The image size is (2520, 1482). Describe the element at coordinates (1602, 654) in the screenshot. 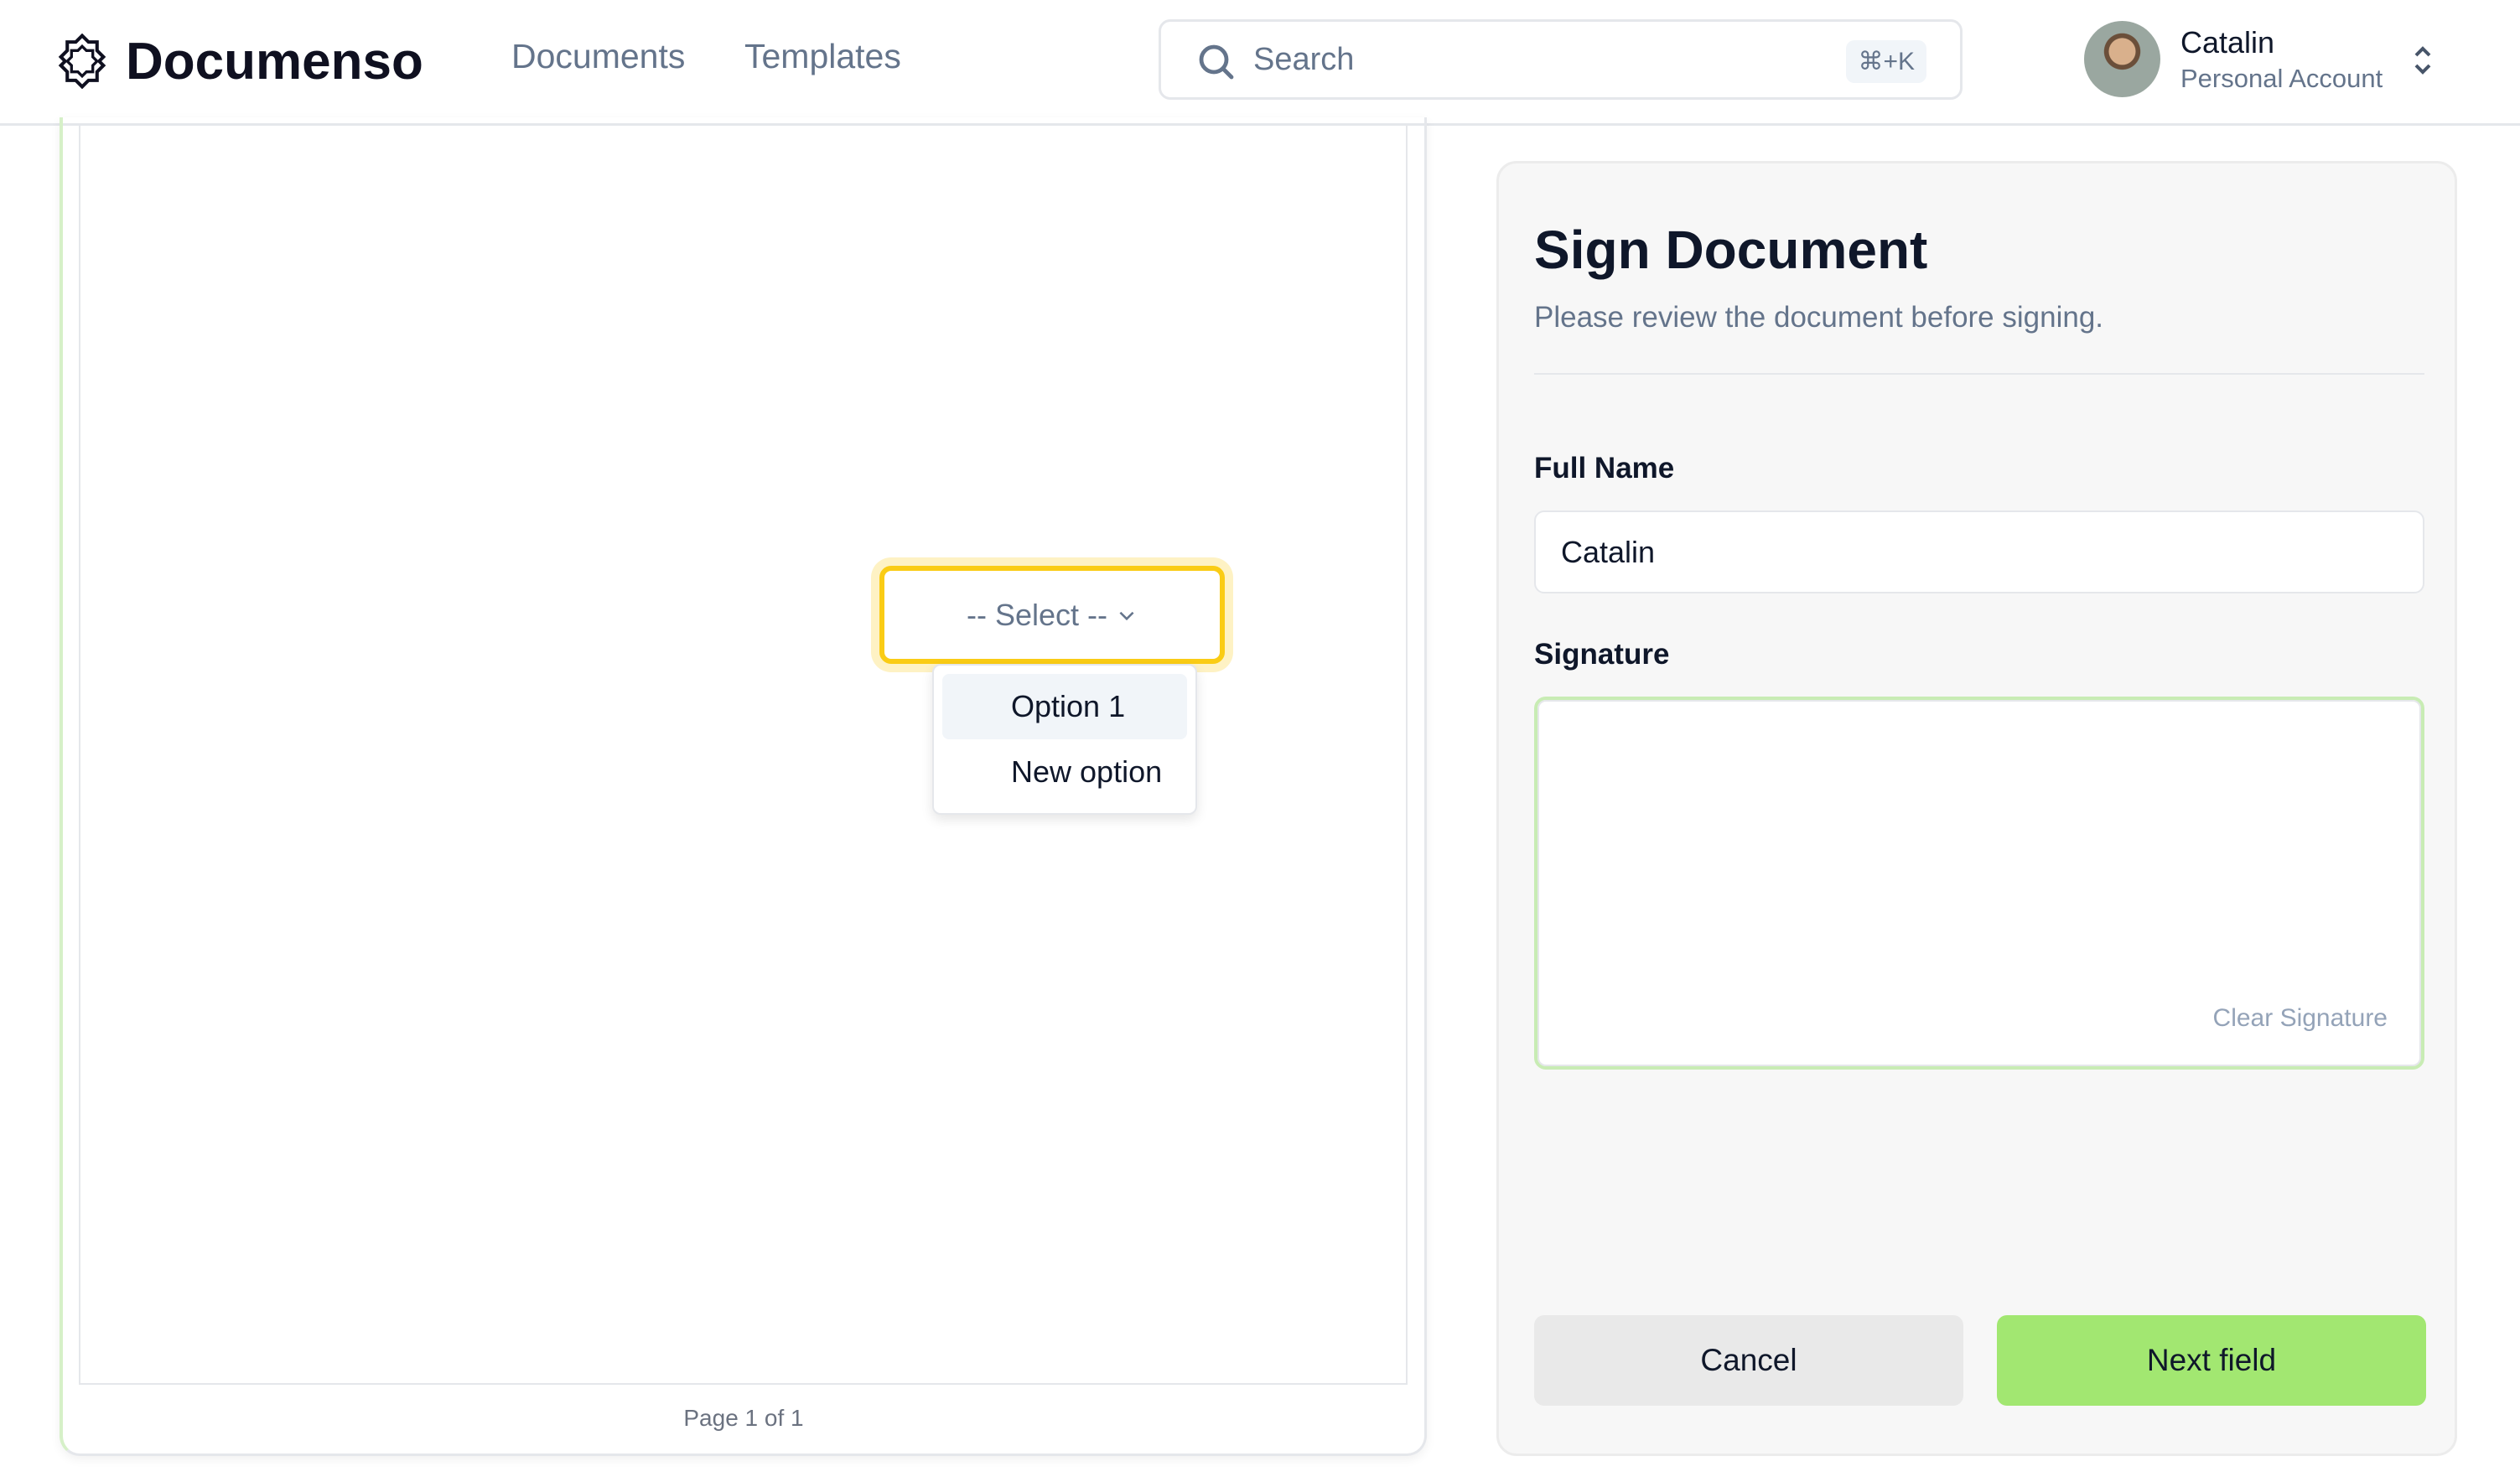

I see `signature-label: Signature` at that location.